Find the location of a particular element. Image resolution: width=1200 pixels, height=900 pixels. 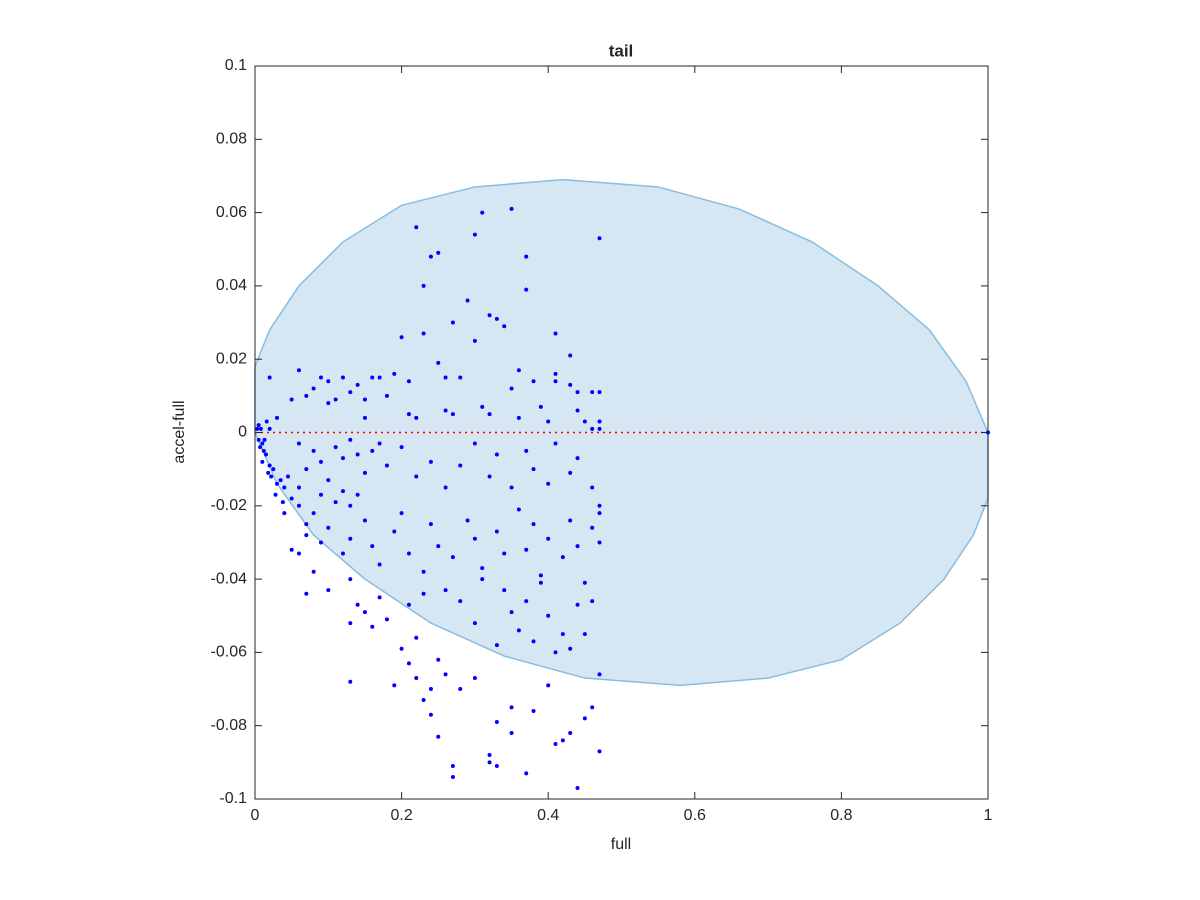

x-tick-label: 1 is located at coordinates (988, 815).